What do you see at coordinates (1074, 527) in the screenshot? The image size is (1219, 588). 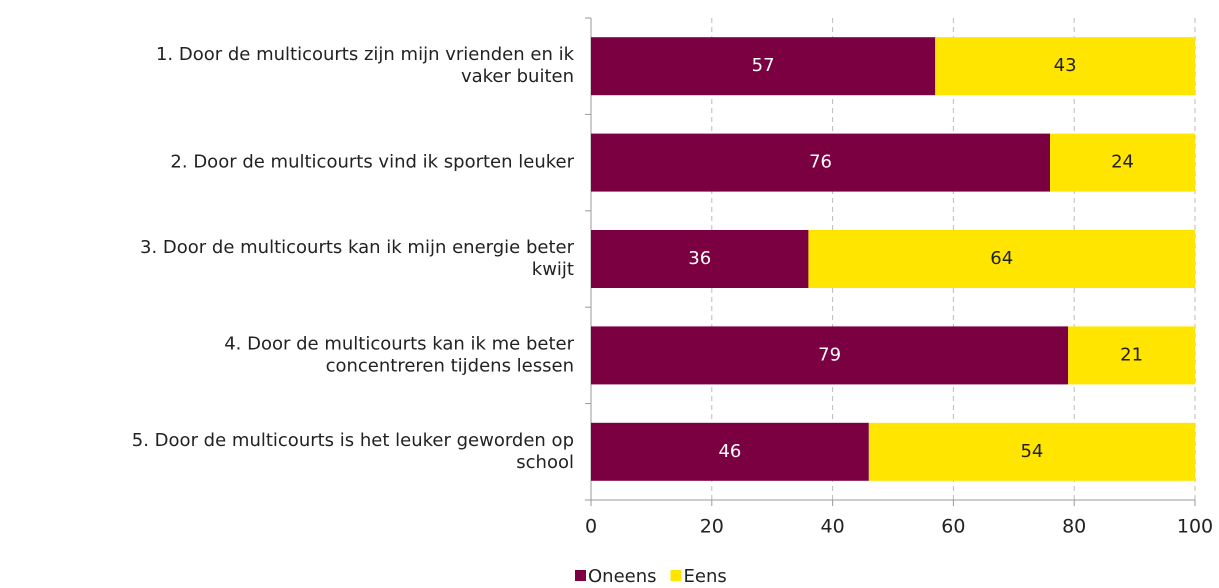 I see `x-tick-label: 80` at bounding box center [1074, 527].